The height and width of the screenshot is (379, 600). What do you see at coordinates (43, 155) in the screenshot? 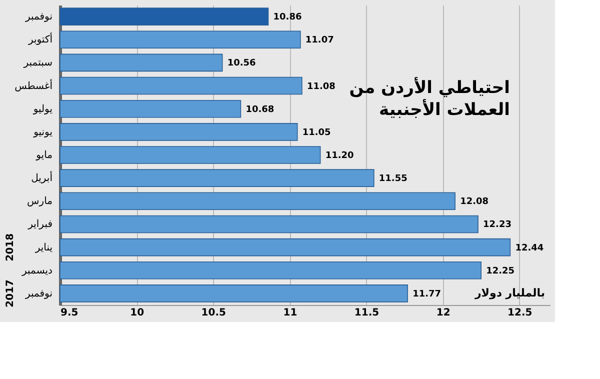
I see `y-tick-label: مايو` at bounding box center [43, 155].